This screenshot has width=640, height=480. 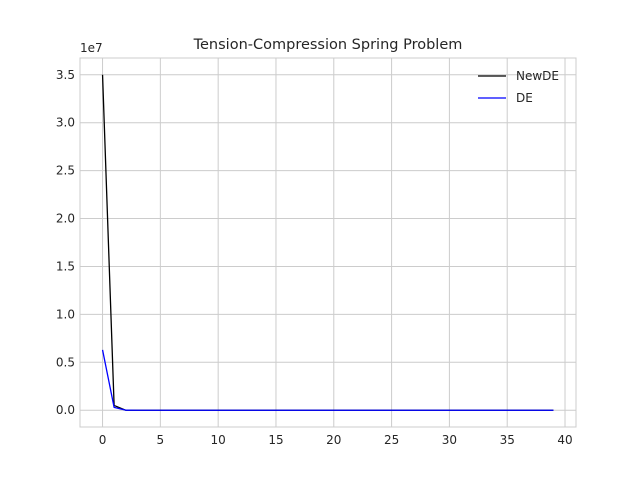 What do you see at coordinates (327, 380) in the screenshot?
I see `series-line-de` at bounding box center [327, 380].